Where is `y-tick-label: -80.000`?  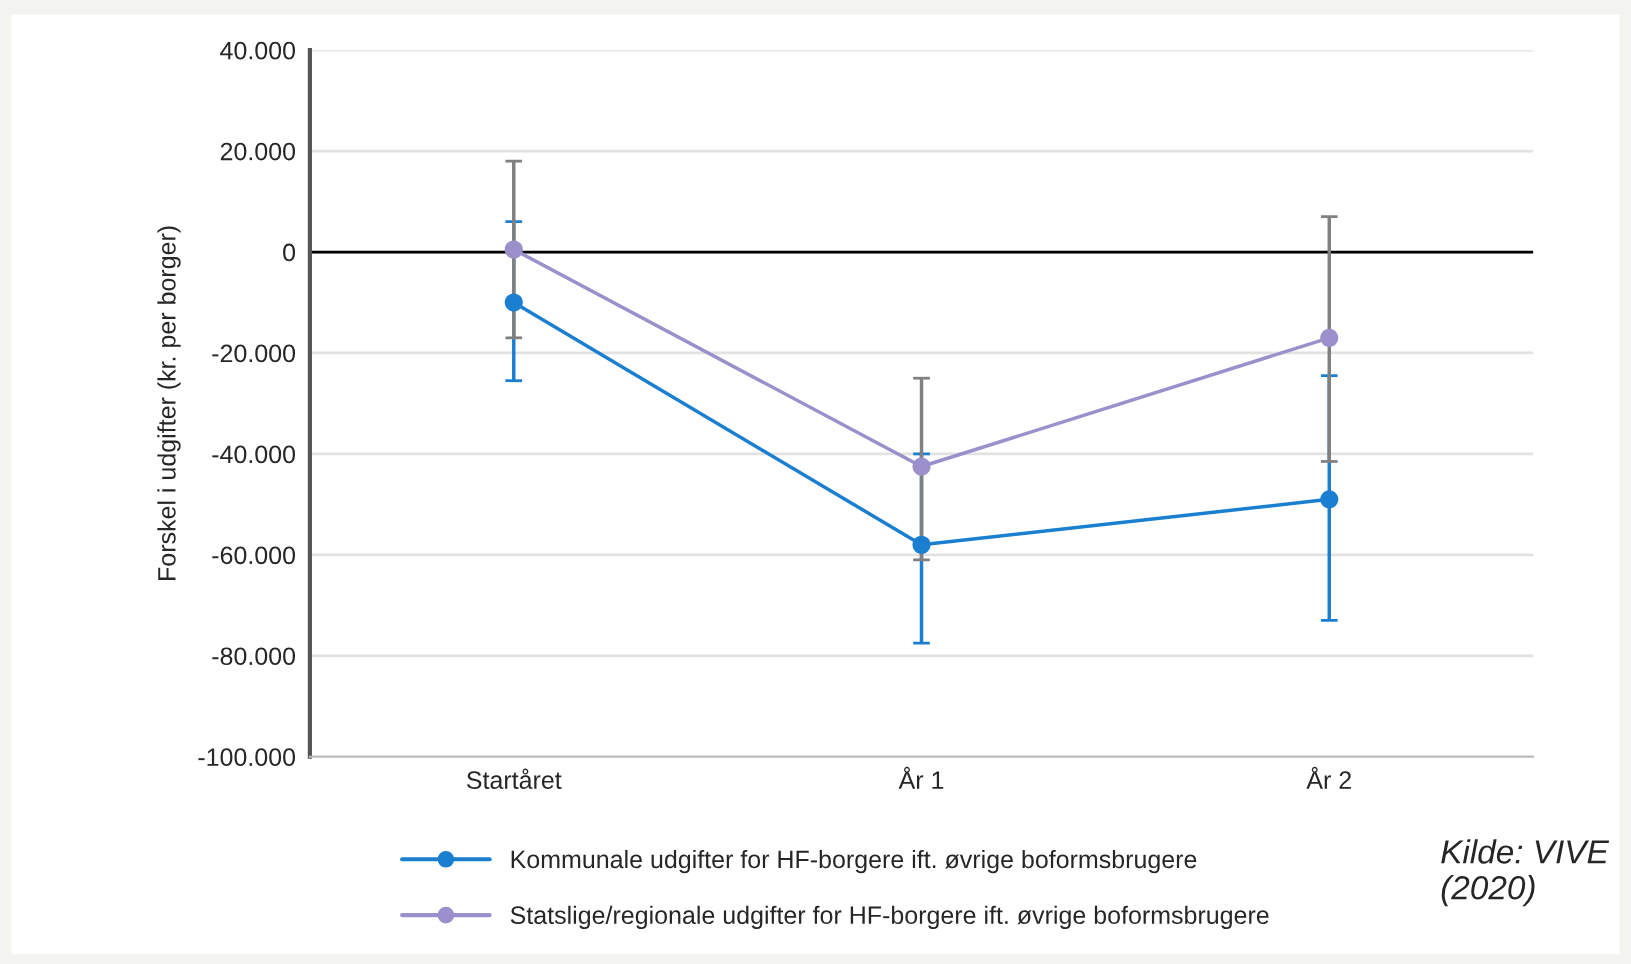 y-tick-label: -80.000 is located at coordinates (254, 656).